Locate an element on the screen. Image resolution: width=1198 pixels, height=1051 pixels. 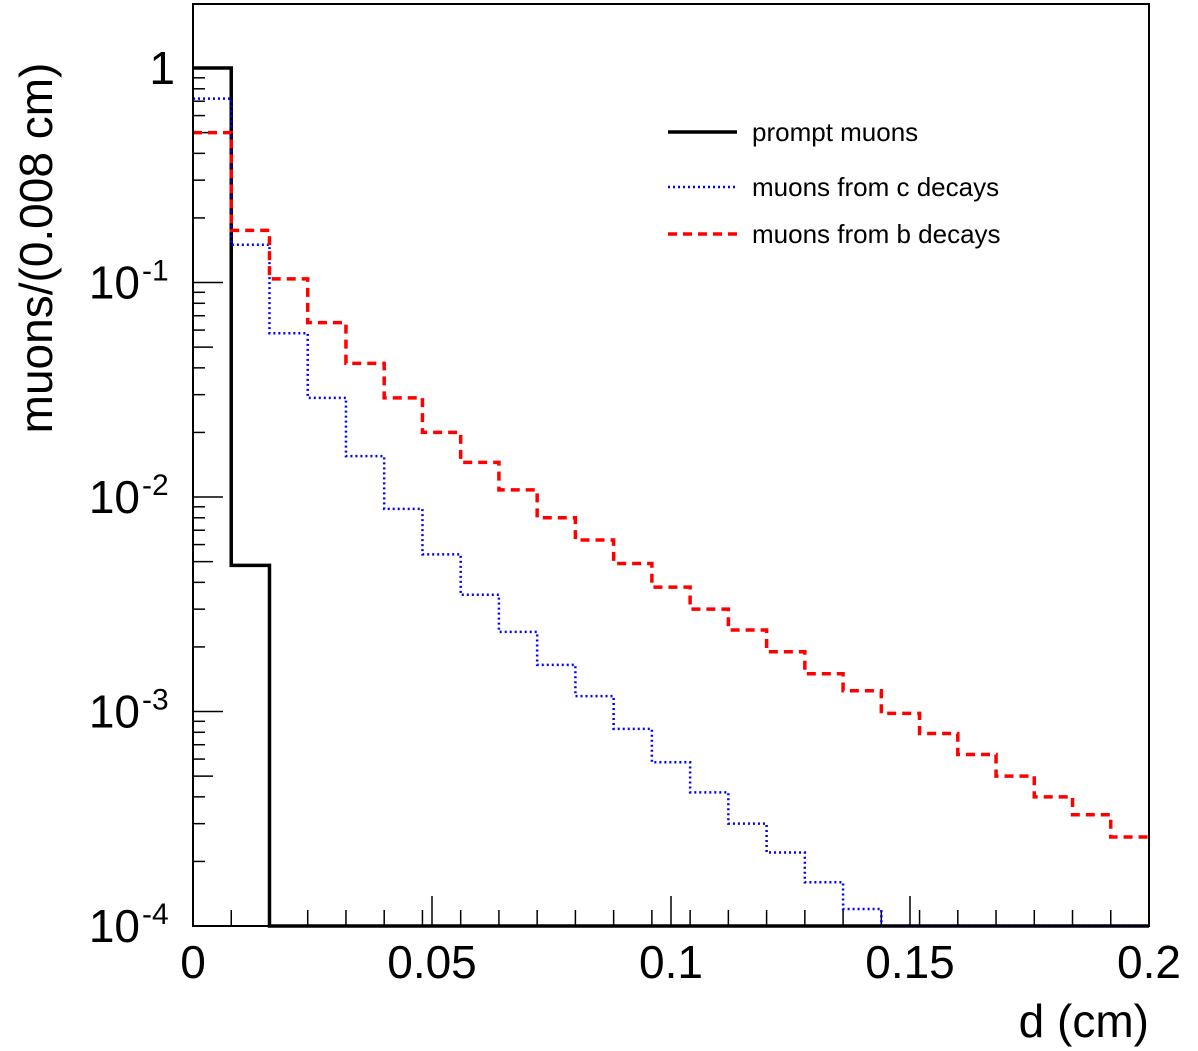
x-tick-label: 0.15 is located at coordinates (910, 962).